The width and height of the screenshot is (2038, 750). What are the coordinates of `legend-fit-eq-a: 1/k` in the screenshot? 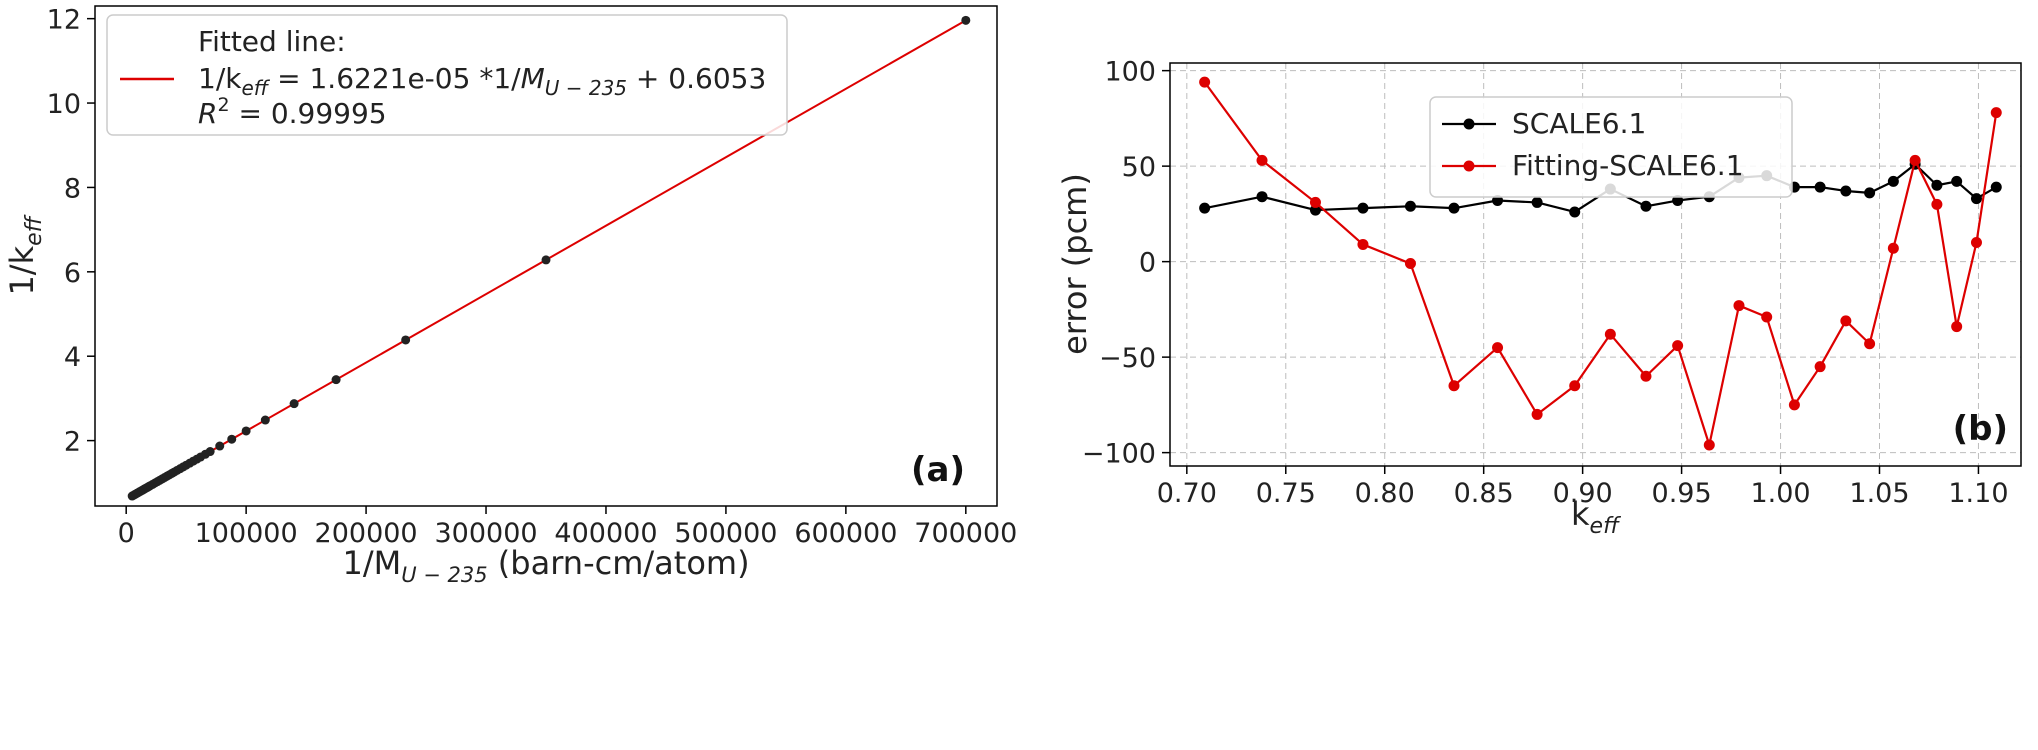 It's located at (220, 78).